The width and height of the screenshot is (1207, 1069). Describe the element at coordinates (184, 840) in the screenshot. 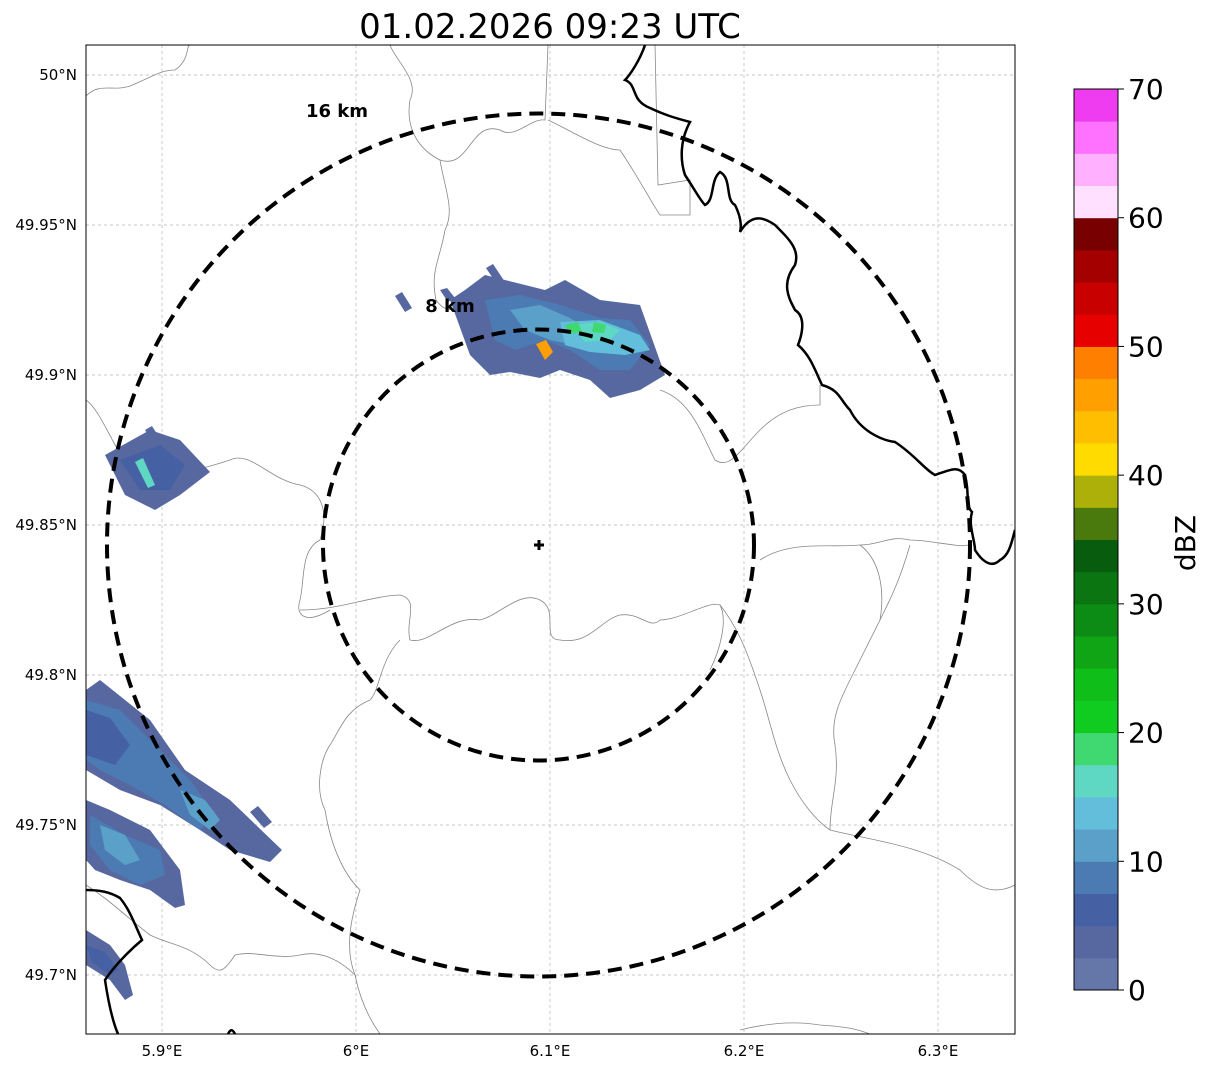

I see `echo-band-southwest` at that location.